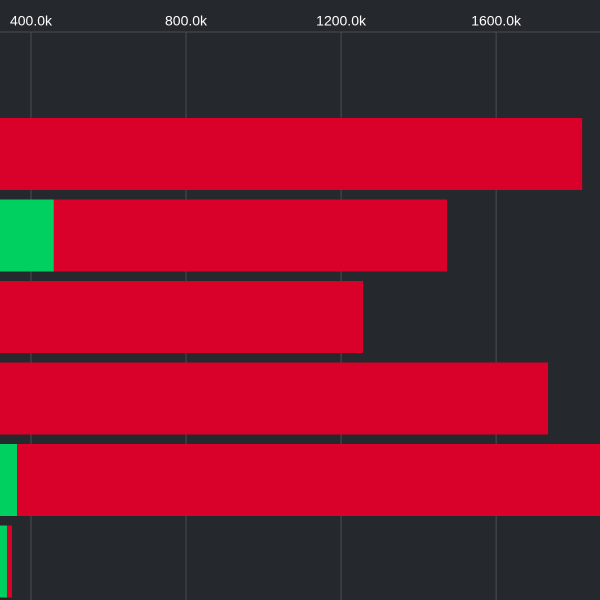  I want to click on x-tick-label: 1200.0k, so click(341, 21).